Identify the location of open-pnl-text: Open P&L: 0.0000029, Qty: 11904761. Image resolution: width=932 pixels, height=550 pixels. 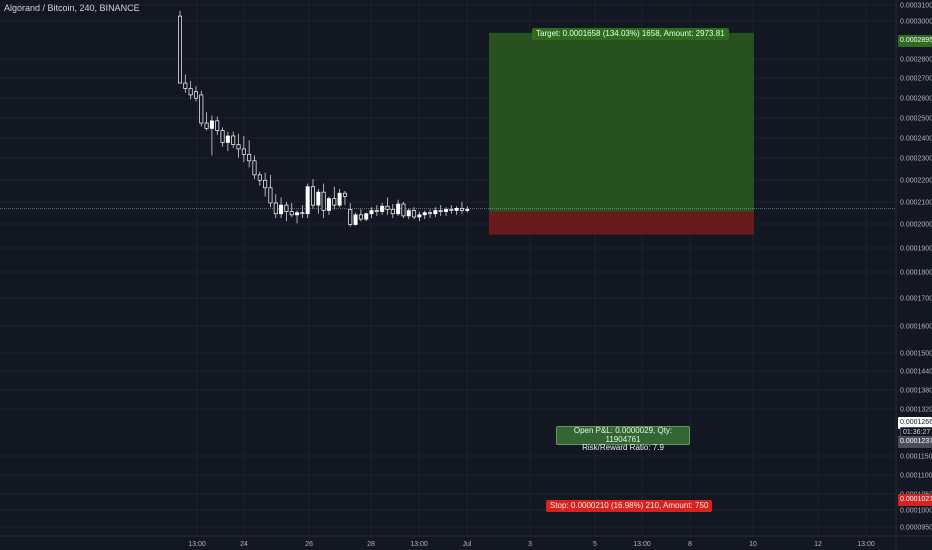
(623, 435).